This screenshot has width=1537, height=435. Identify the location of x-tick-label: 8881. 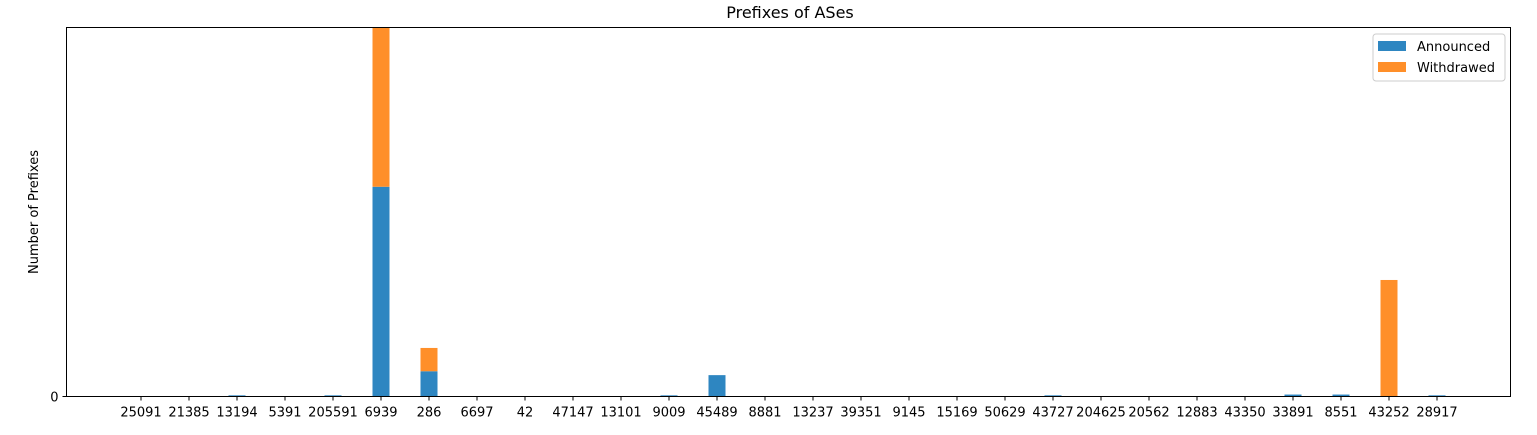
(764, 413).